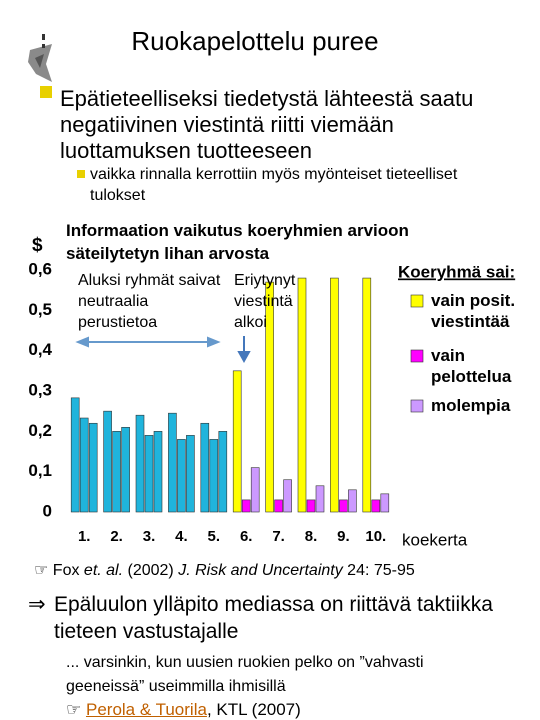  I want to click on y-tick-label: 0,1, so click(40, 470).